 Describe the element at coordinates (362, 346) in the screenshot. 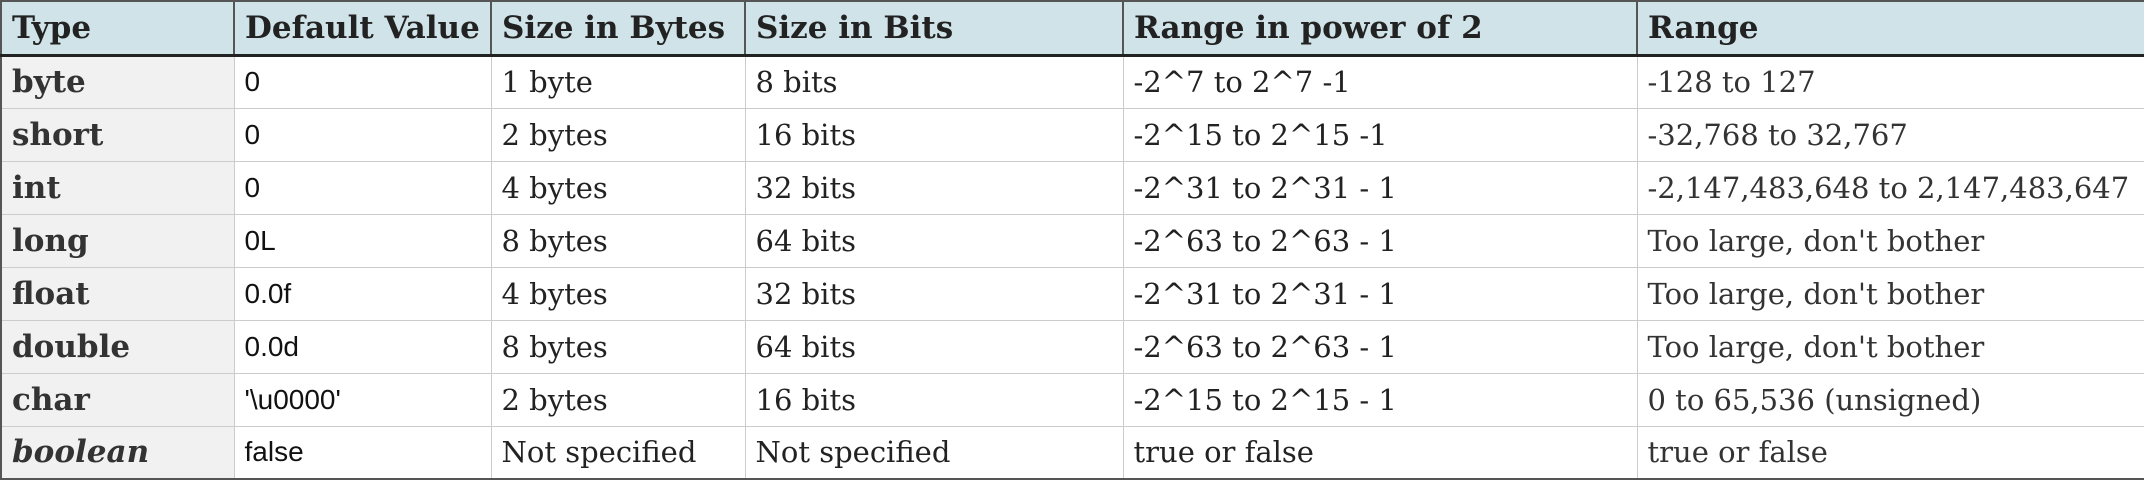

I see `default-value-cell: 0.0d` at that location.